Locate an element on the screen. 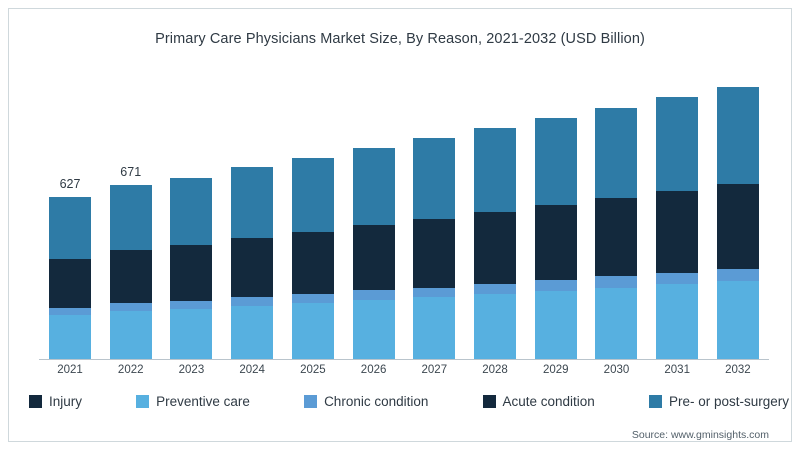  bar-value-label: 627 is located at coordinates (70, 183).